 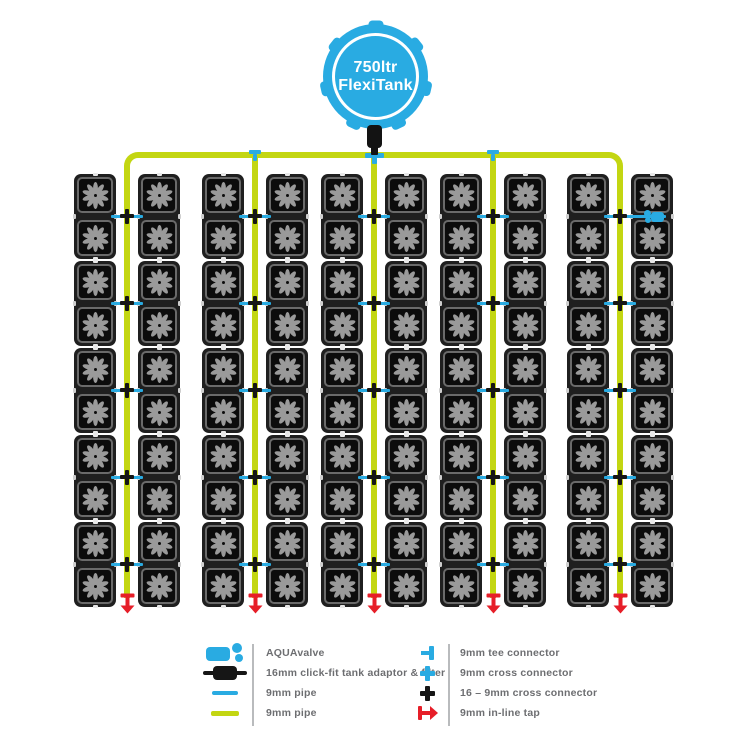 I want to click on tank-disc-icon: 750ltr FlexiTank, so click(x=375, y=76).